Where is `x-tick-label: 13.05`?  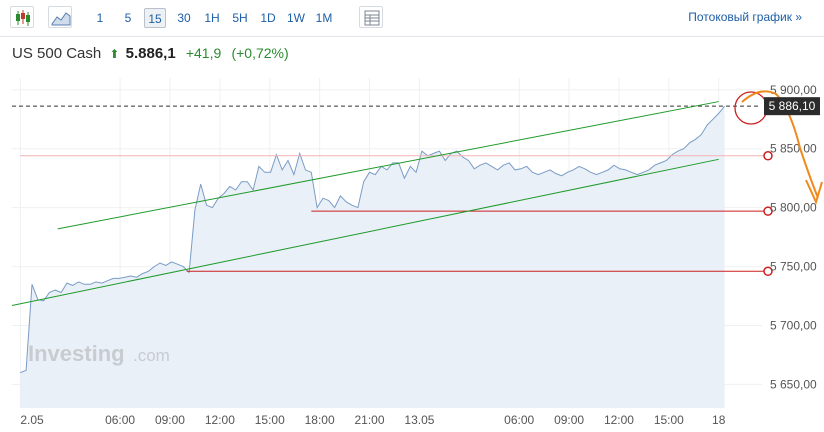
x-tick-label: 13.05 is located at coordinates (419, 420).